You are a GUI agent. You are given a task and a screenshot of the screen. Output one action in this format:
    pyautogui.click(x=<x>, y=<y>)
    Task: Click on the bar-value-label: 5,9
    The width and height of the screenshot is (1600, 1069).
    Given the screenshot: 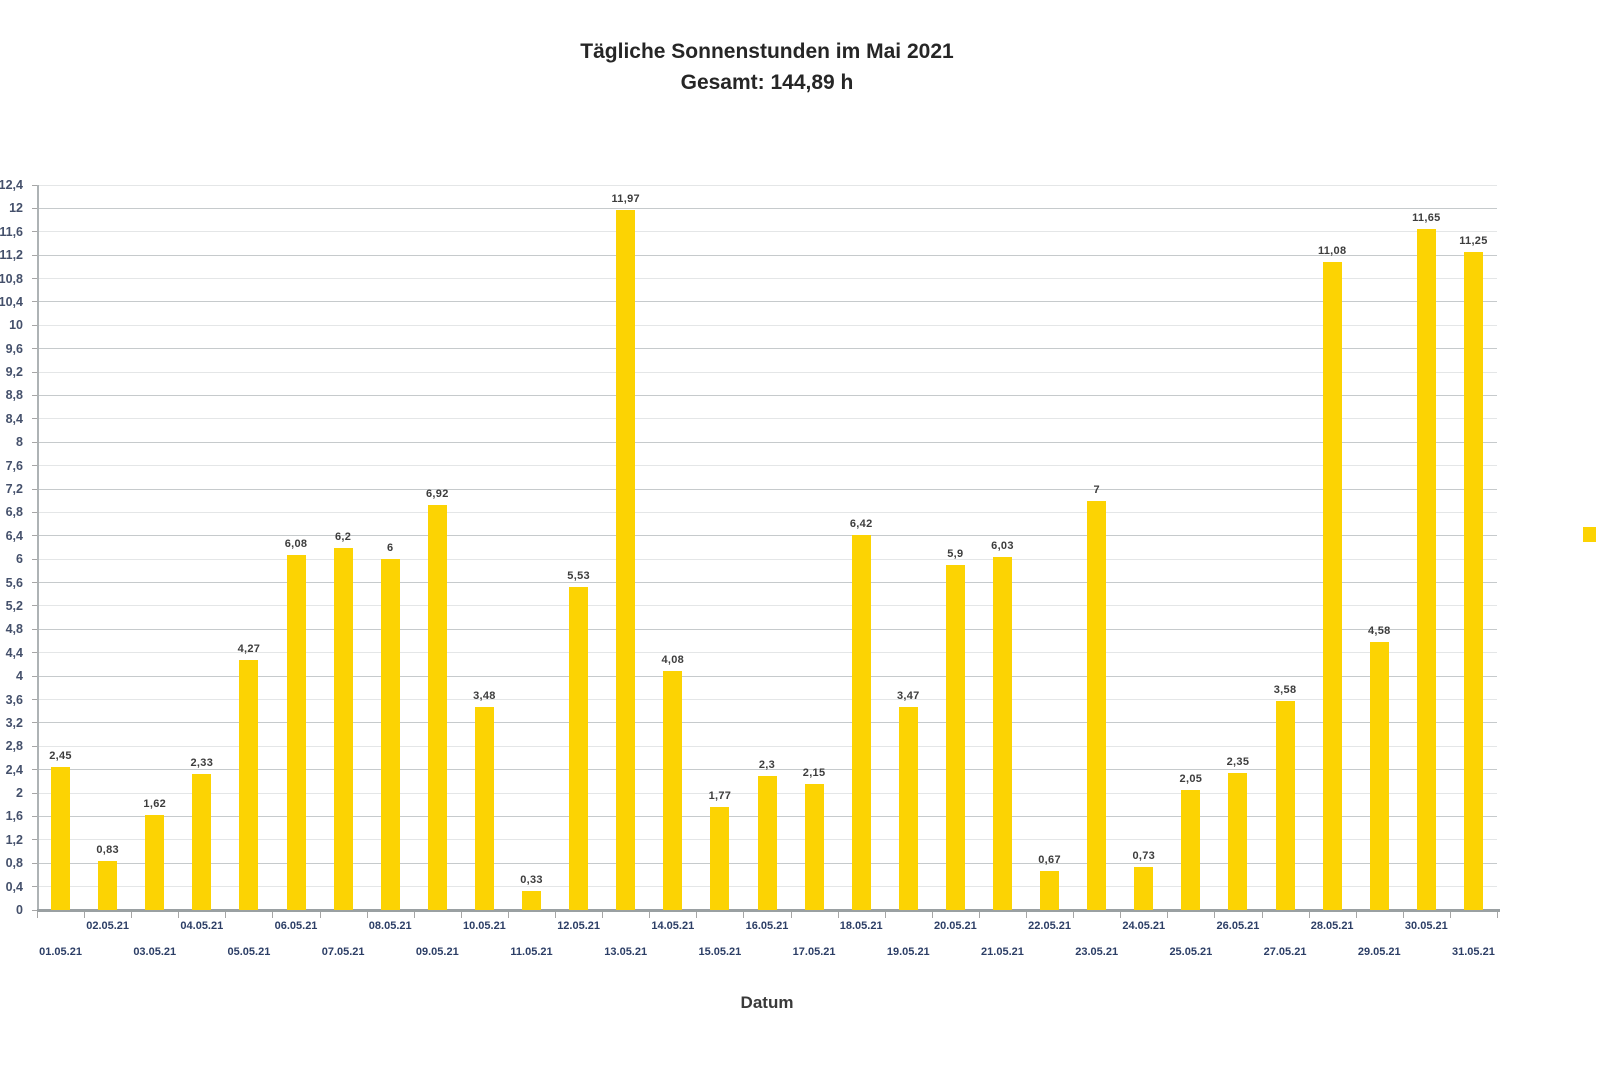 What is the action you would take?
    pyautogui.click(x=955, y=554)
    